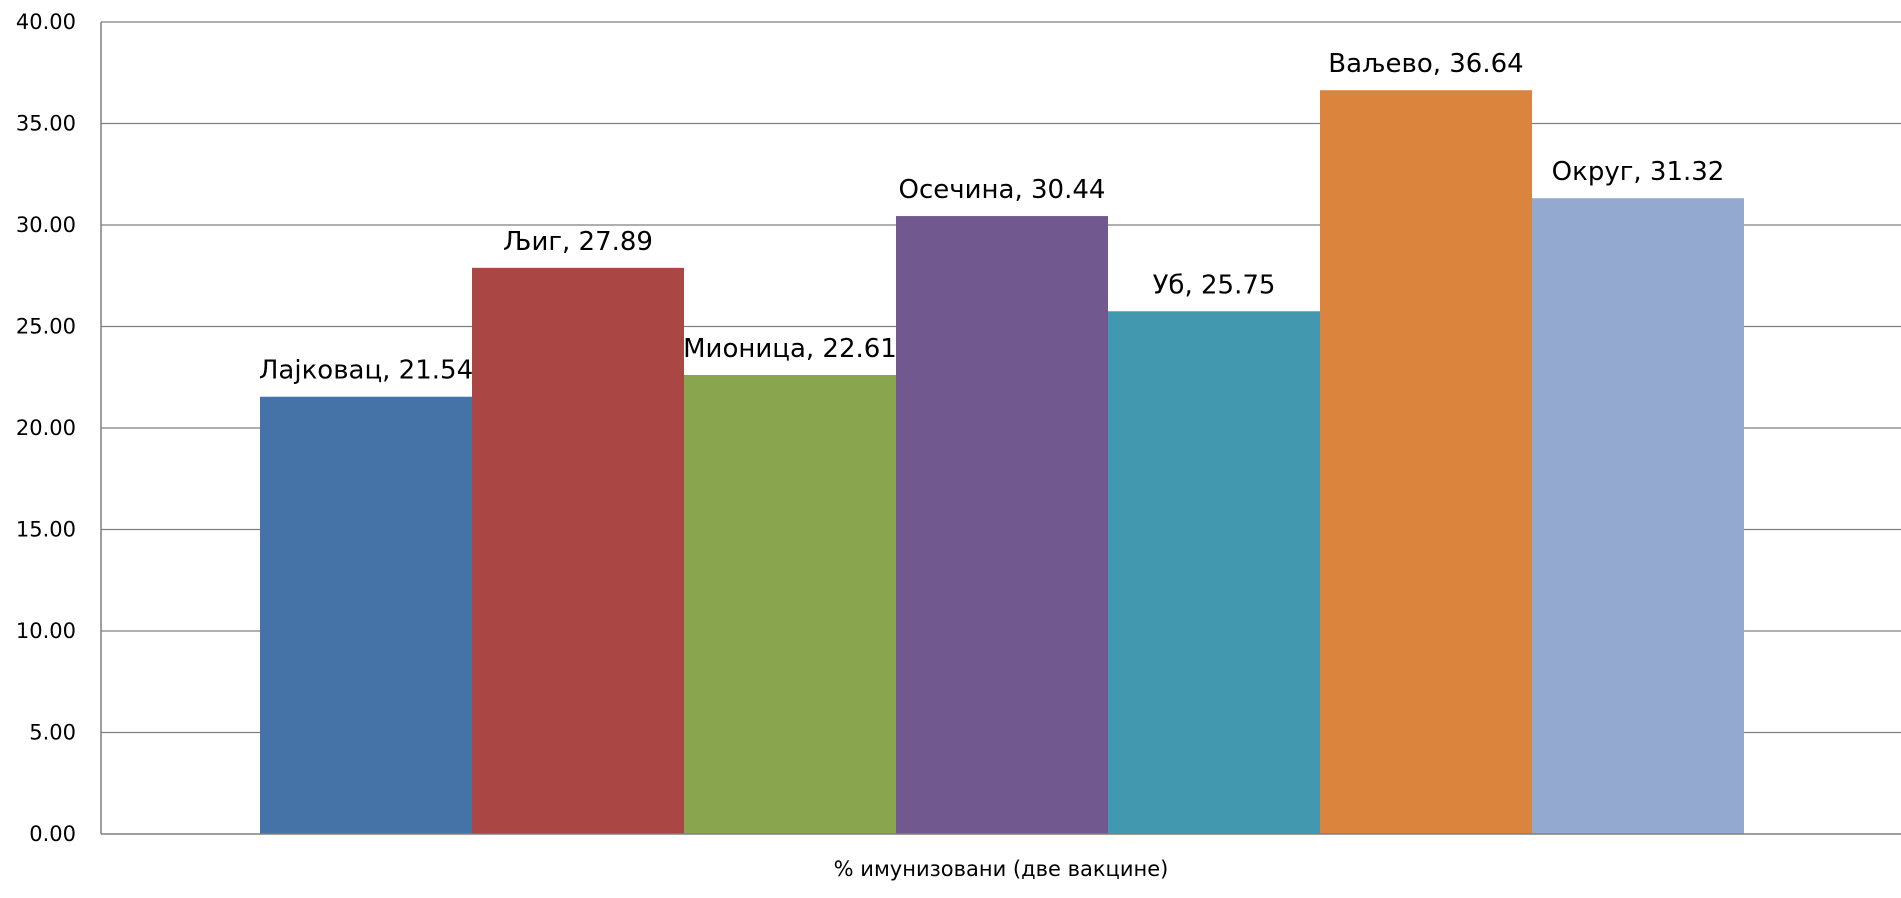  I want to click on data-label: Округ, 31.32, so click(1638, 172).